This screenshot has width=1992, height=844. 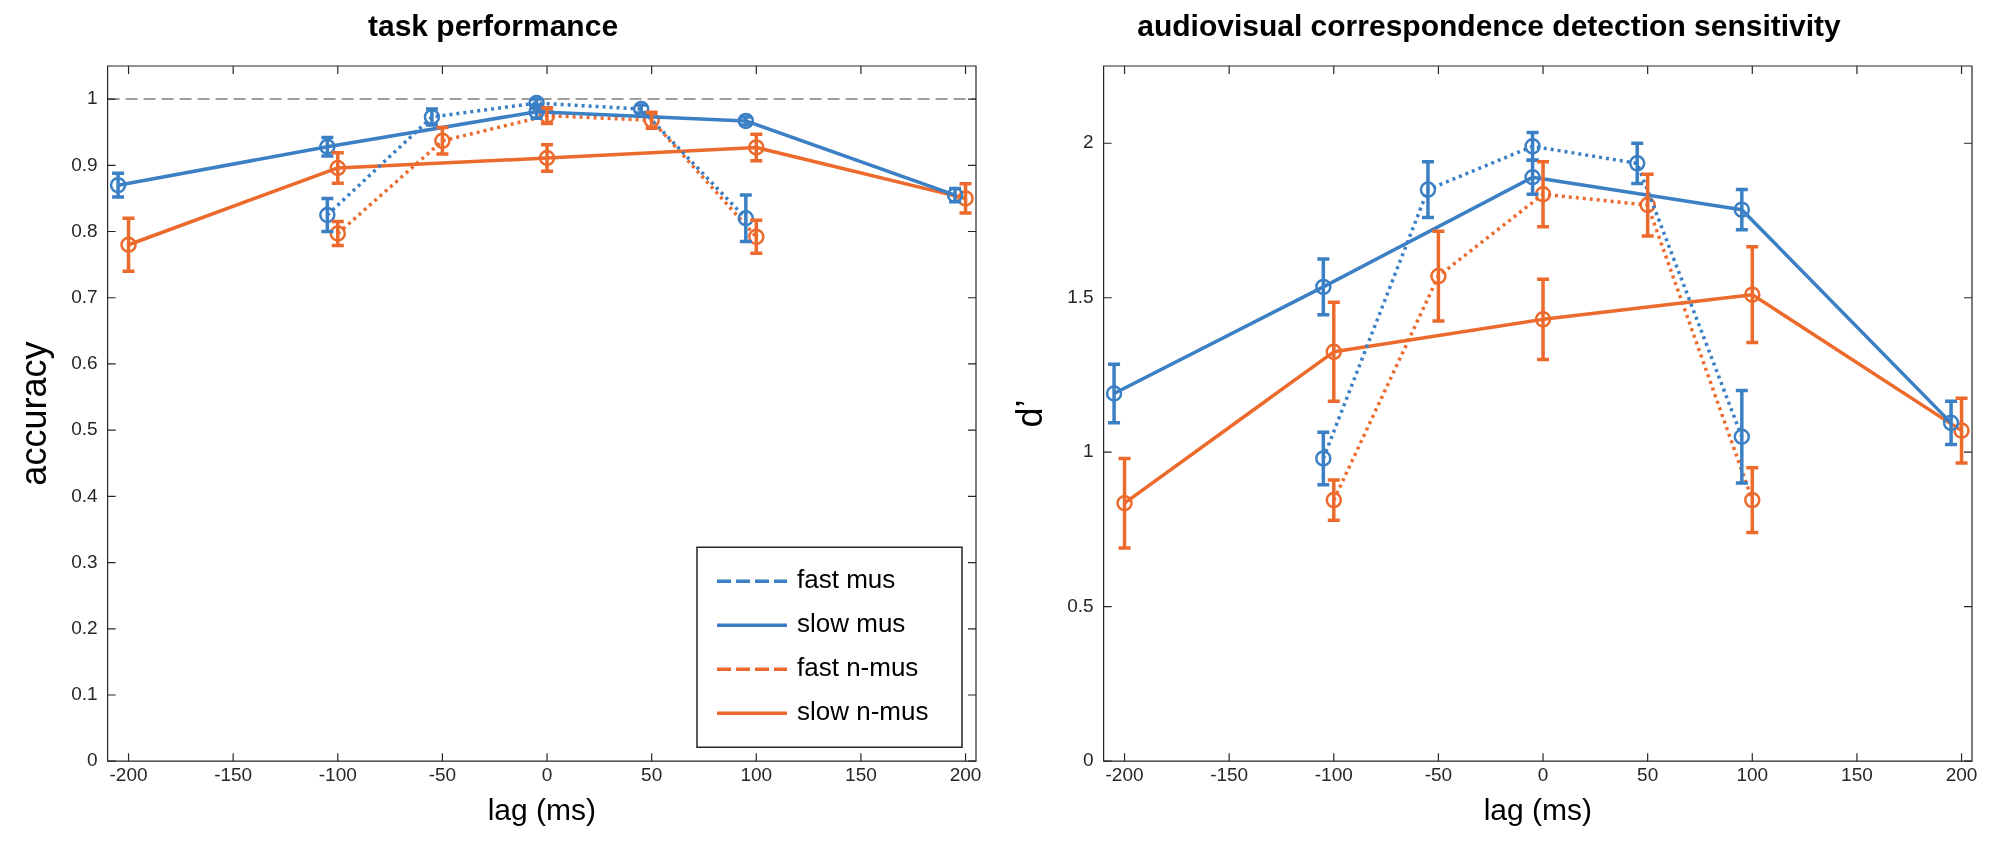 What do you see at coordinates (84, 363) in the screenshot?
I see `y-tick-label: 0.6` at bounding box center [84, 363].